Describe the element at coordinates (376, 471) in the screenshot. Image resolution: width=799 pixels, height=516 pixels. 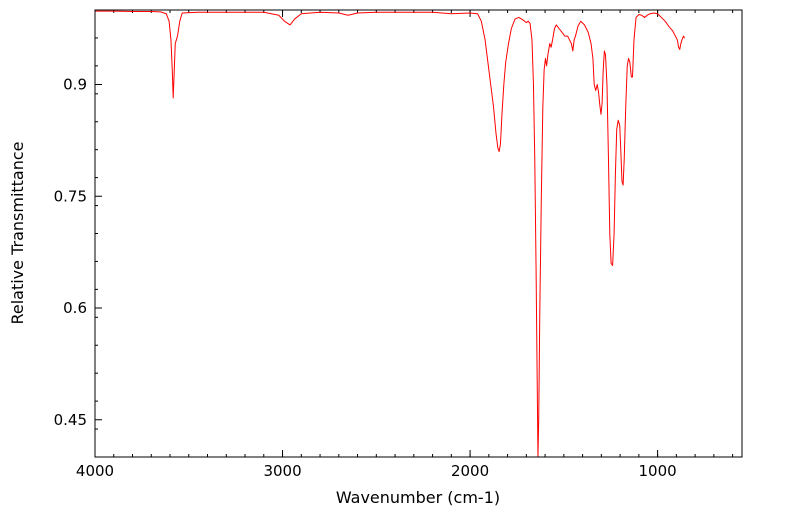
I see `x-tick-labels: 4000 3000 2000 1000` at that location.